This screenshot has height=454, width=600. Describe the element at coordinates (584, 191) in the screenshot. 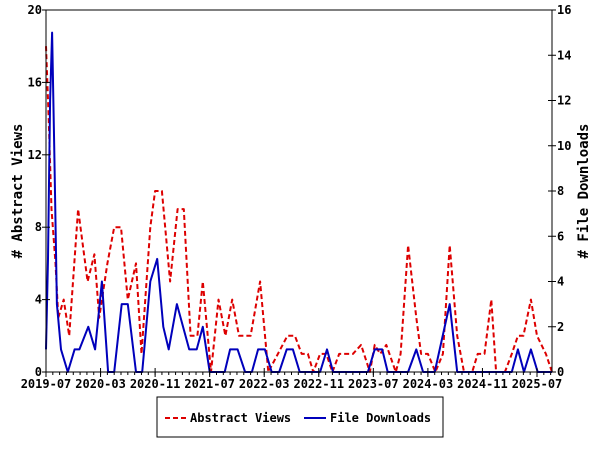

I see `y2-axis-label: # File Downloads` at that location.